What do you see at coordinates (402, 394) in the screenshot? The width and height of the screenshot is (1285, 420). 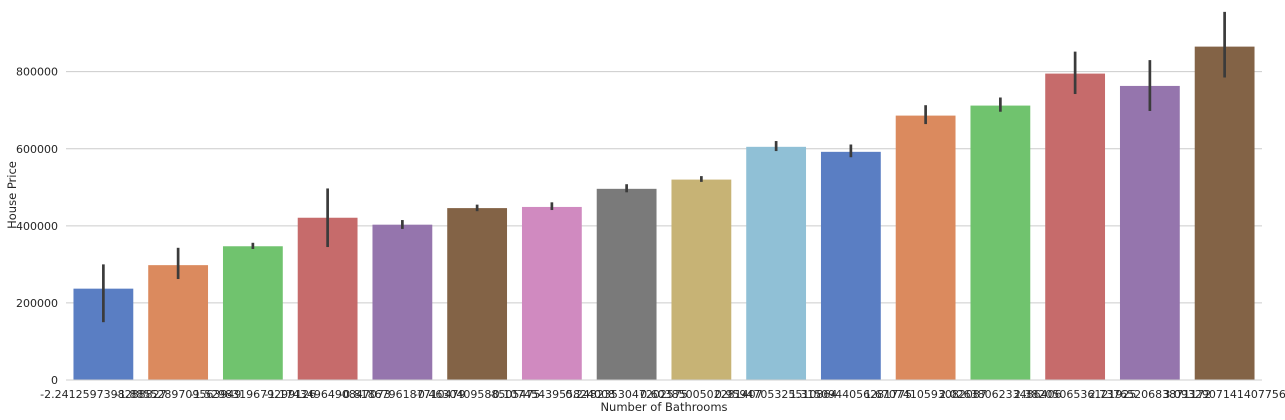 I see `x-tick-label: -0.8186796187710479` at bounding box center [402, 394].